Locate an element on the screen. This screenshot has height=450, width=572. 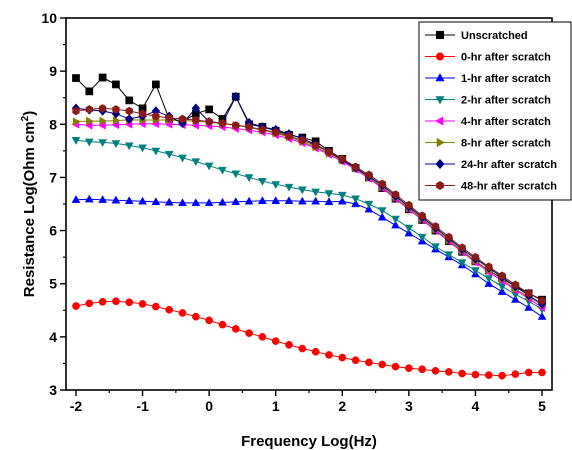
y-tick-label: 10 is located at coordinates (49, 18).